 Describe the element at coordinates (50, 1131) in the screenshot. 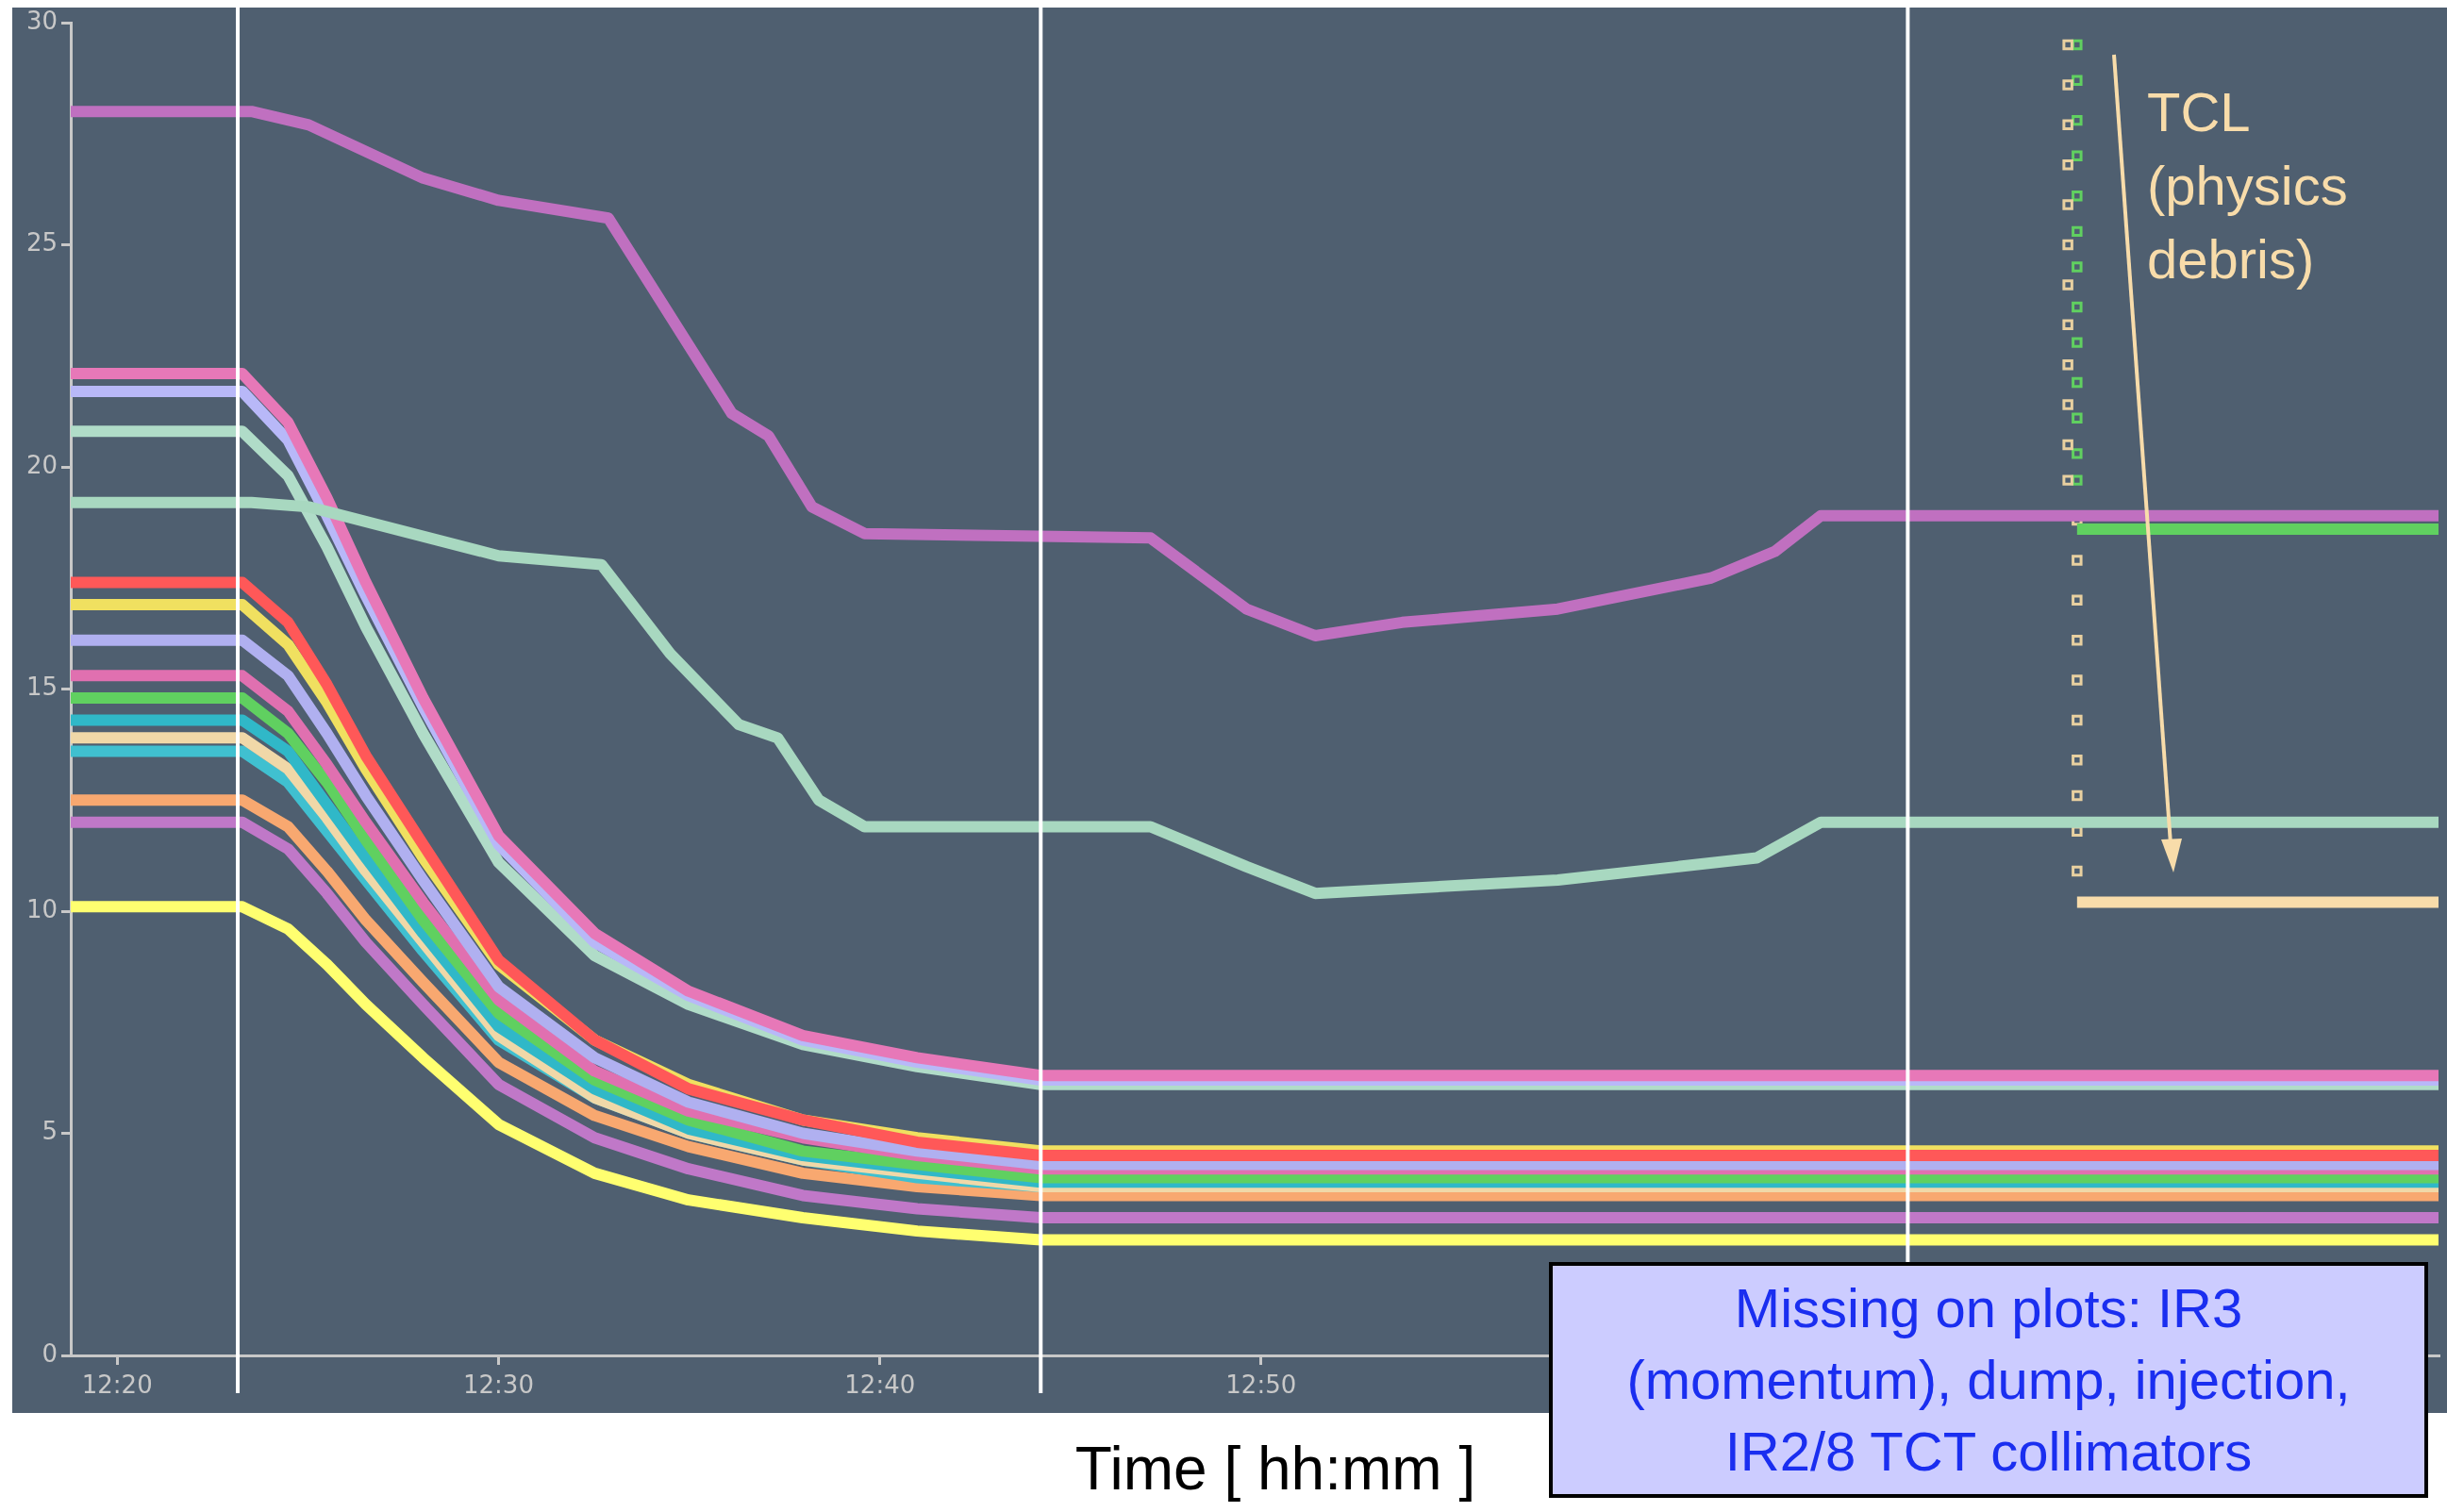

I see `y-tick-label: 5` at that location.